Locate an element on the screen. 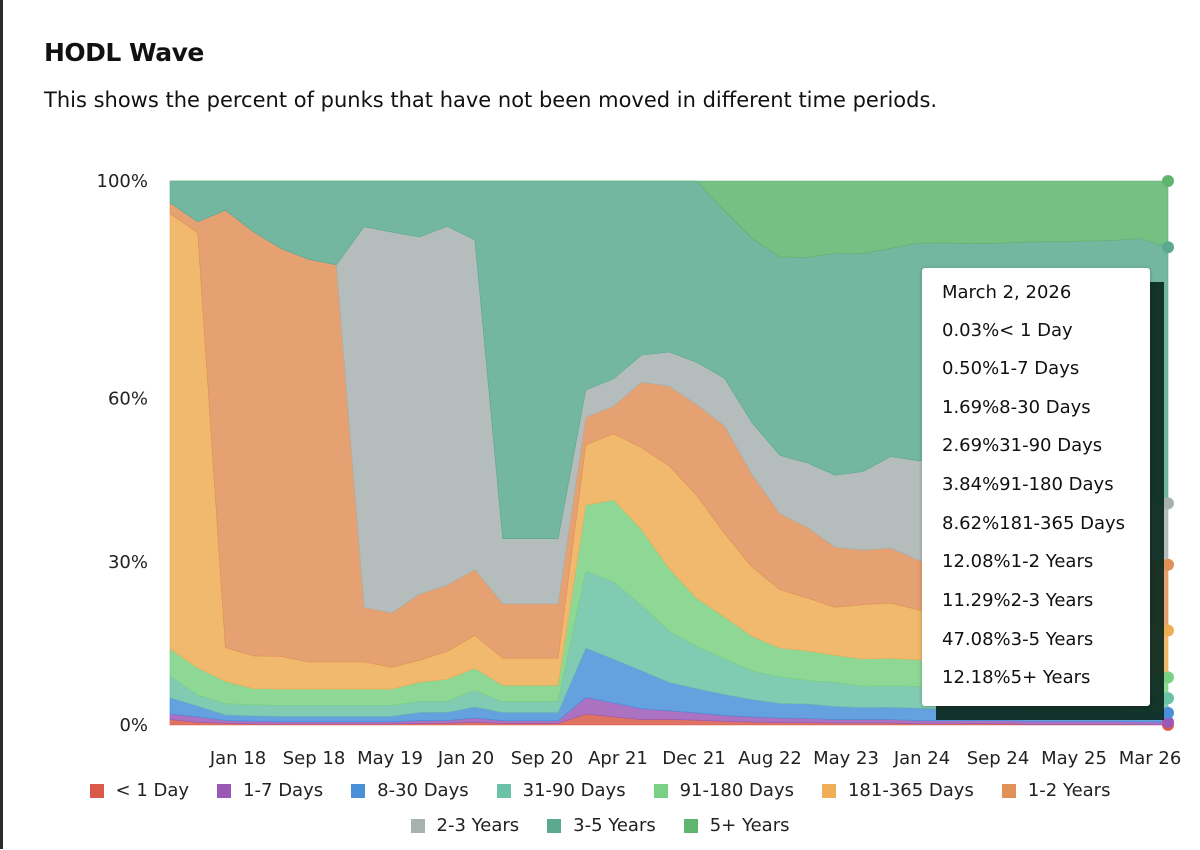 Image resolution: width=1200 pixels, height=850 pixels. legend-label: 31-90 Days is located at coordinates (574, 790).